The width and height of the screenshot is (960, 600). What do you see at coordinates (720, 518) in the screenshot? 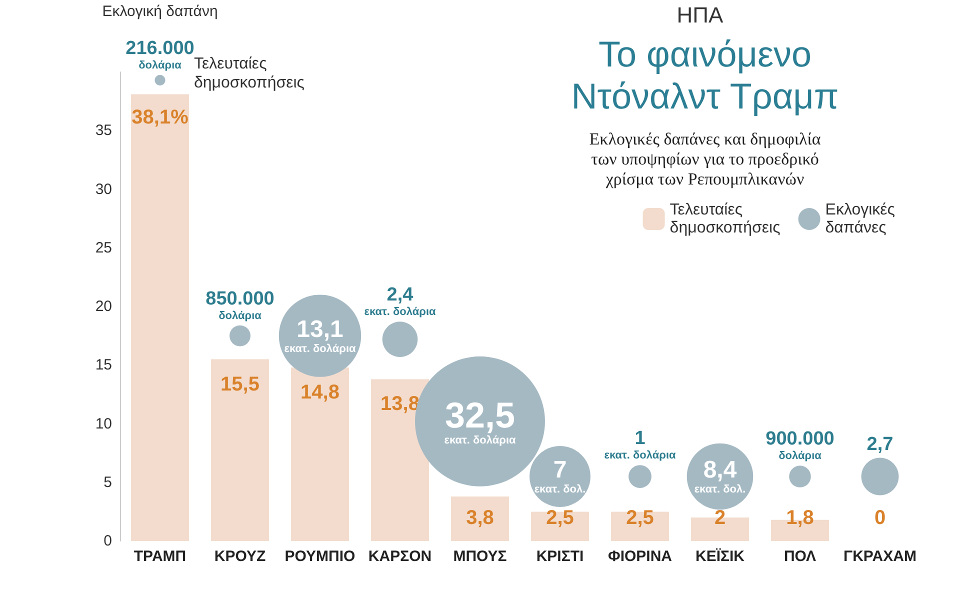
I see `data-label: 2` at bounding box center [720, 518].